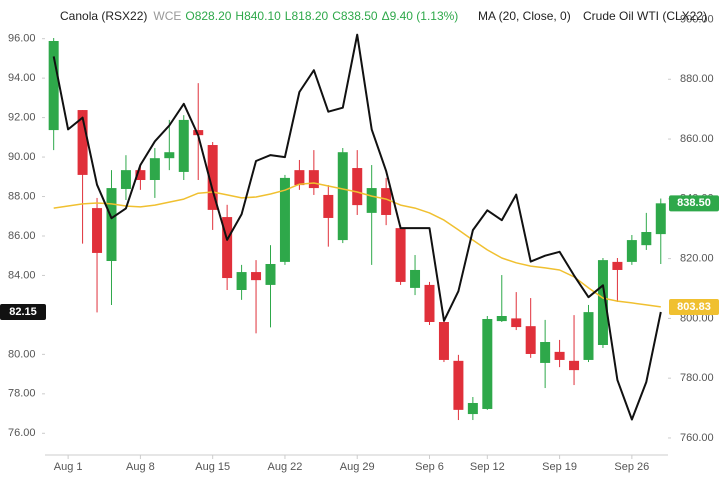  I want to click on y-tick-label: 78.00, so click(22, 394).